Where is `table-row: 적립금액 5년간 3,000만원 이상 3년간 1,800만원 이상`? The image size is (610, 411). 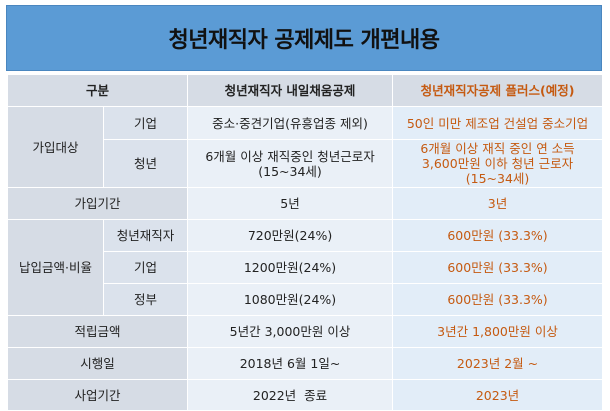
table-row: 적립금액 5년간 3,000만원 이상 3년간 1,800만원 이상 is located at coordinates (305, 331).